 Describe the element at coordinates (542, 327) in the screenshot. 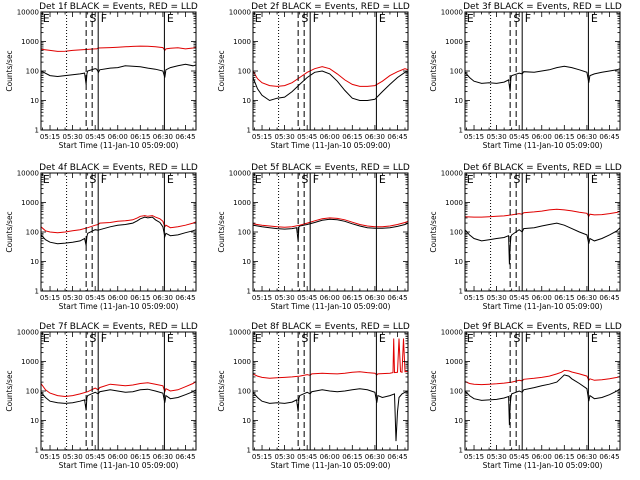

I see `panel-title: Det 9f BLACK = Events, RED = LLD` at that location.